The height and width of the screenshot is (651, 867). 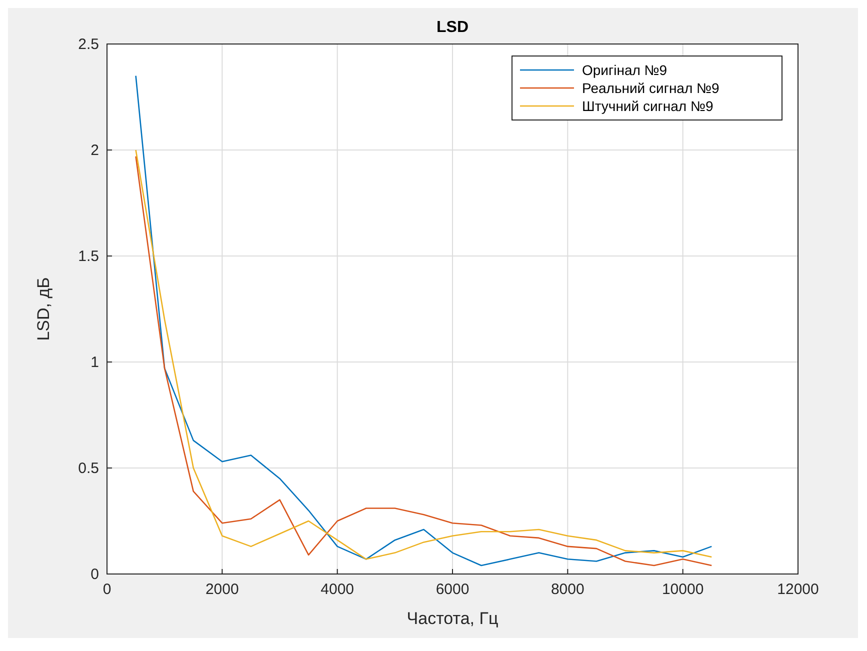 I want to click on y-tick-label: 2, so click(x=94, y=150).